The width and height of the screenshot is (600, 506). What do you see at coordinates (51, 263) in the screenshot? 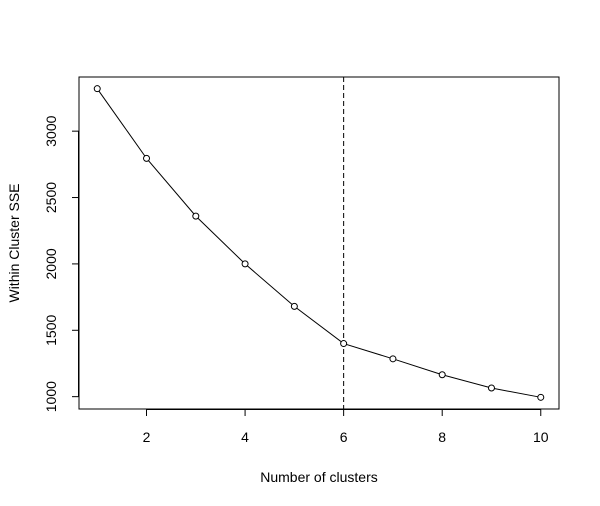
I see `y-tick-label: 2000` at bounding box center [51, 263].